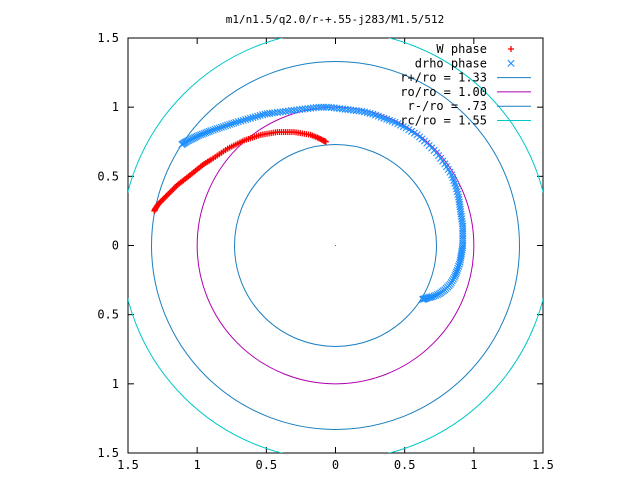  I want to click on legend-label: r+/ro = 1.33, so click(443, 78).